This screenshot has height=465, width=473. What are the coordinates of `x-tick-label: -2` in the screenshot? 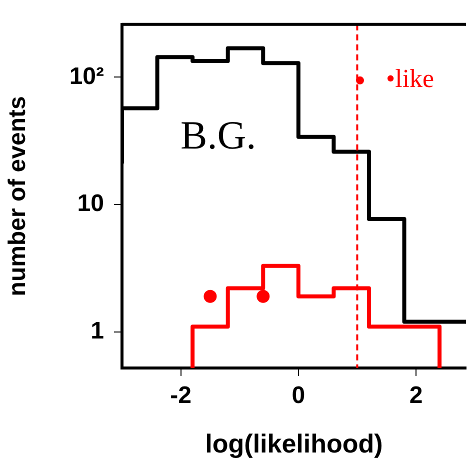 It's located at (181, 396).